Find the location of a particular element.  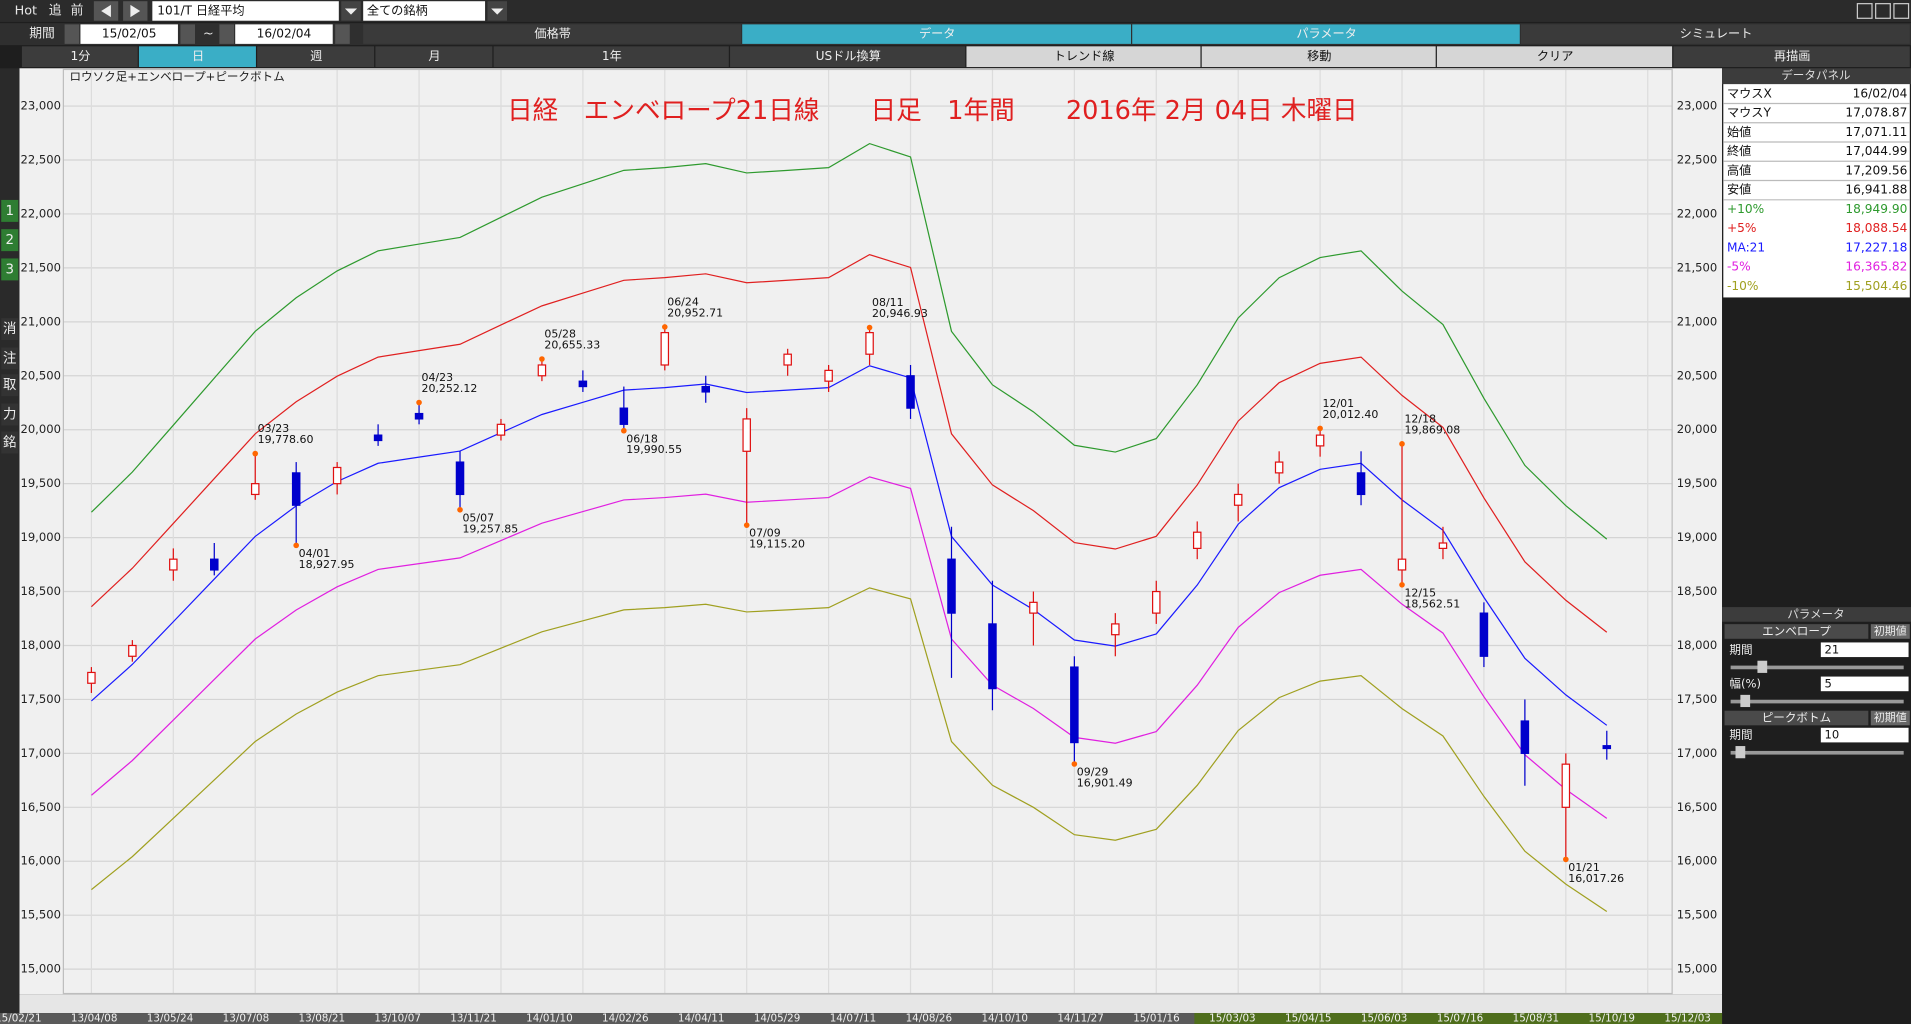

annotation-date: 09/29 is located at coordinates (1093, 772).